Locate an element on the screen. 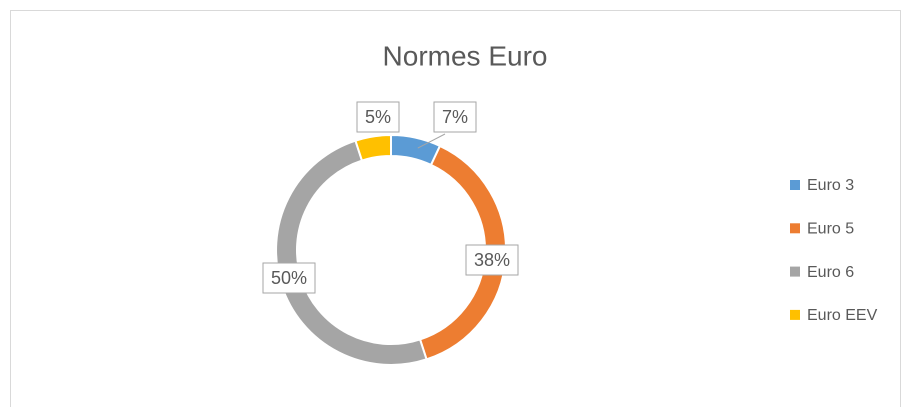 The image size is (907, 407). data-label: 38% is located at coordinates (492, 260).